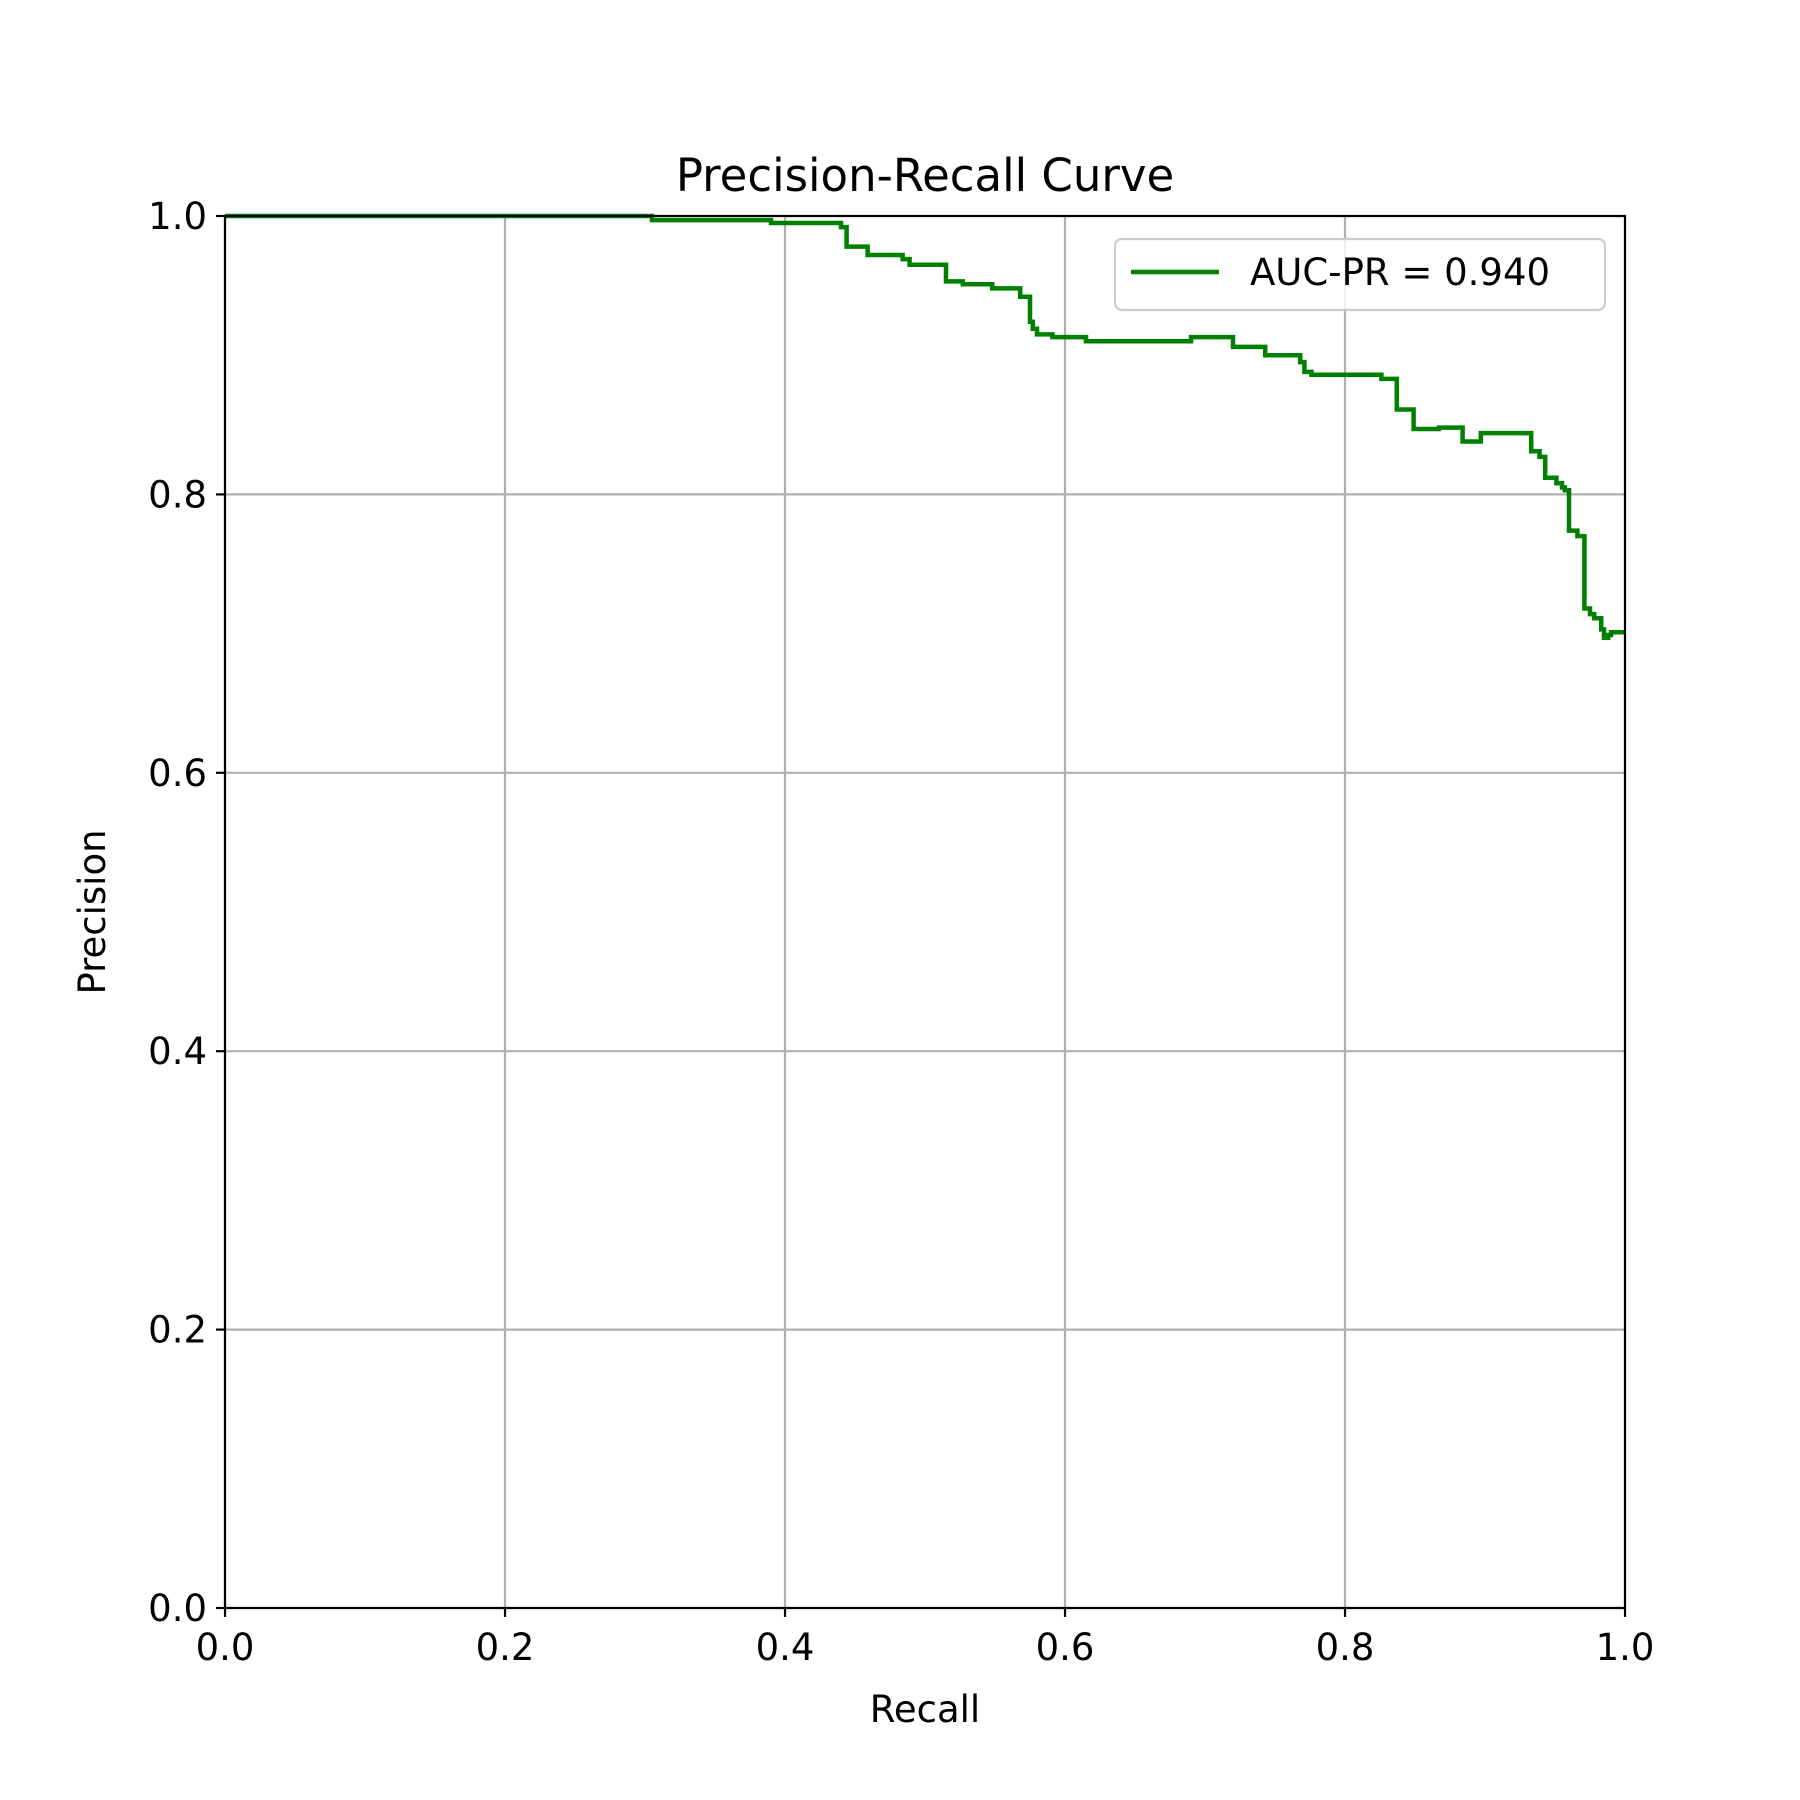  What do you see at coordinates (177, 1051) in the screenshot?
I see `y-tick-label: 0.4` at bounding box center [177, 1051].